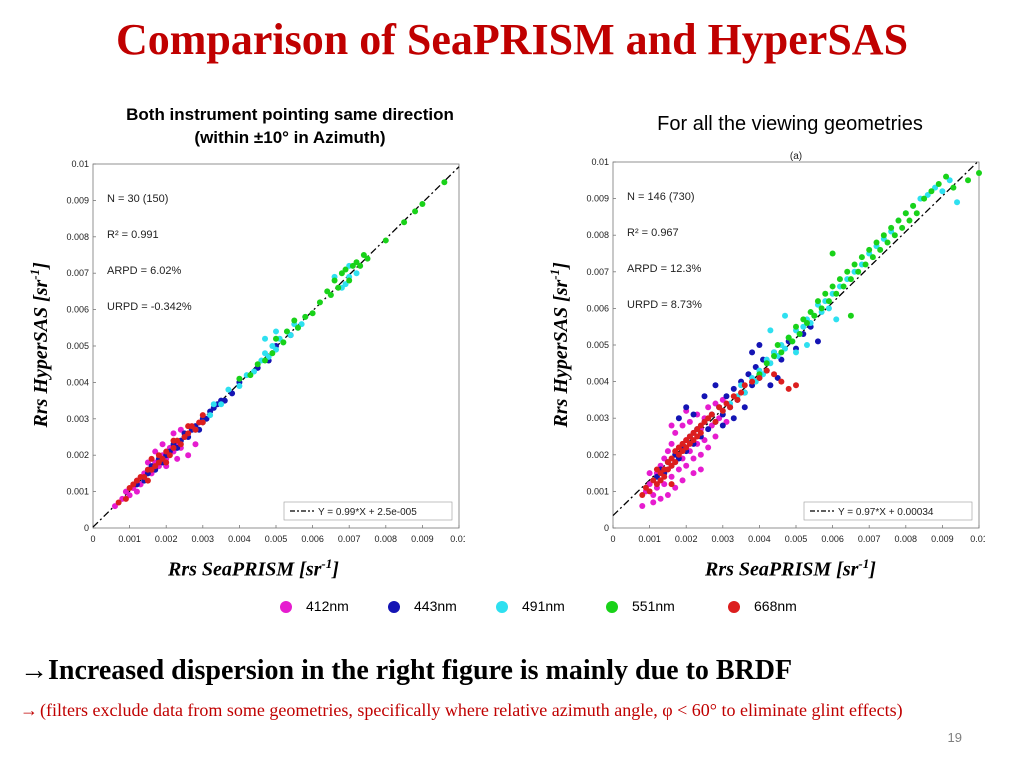 The image size is (1024, 768). What do you see at coordinates (394, 607) in the screenshot?
I see `legend-marker-443nm` at bounding box center [394, 607].